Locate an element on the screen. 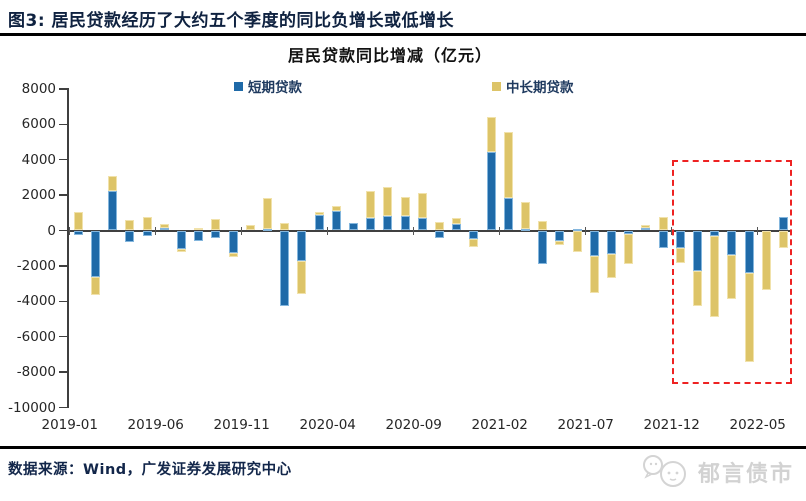 The image size is (806, 501). y-axis-tick-label: 6000 is located at coordinates (38, 124).